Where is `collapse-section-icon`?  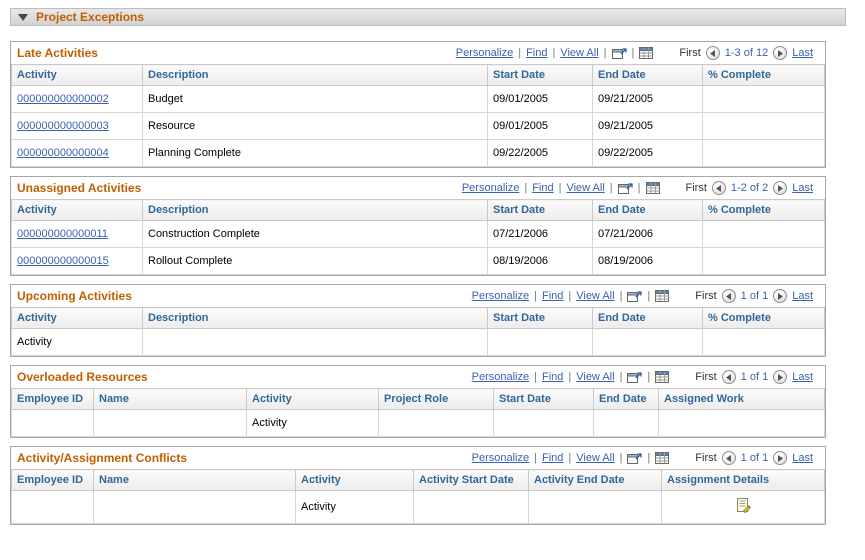 collapse-section-icon is located at coordinates (23, 17).